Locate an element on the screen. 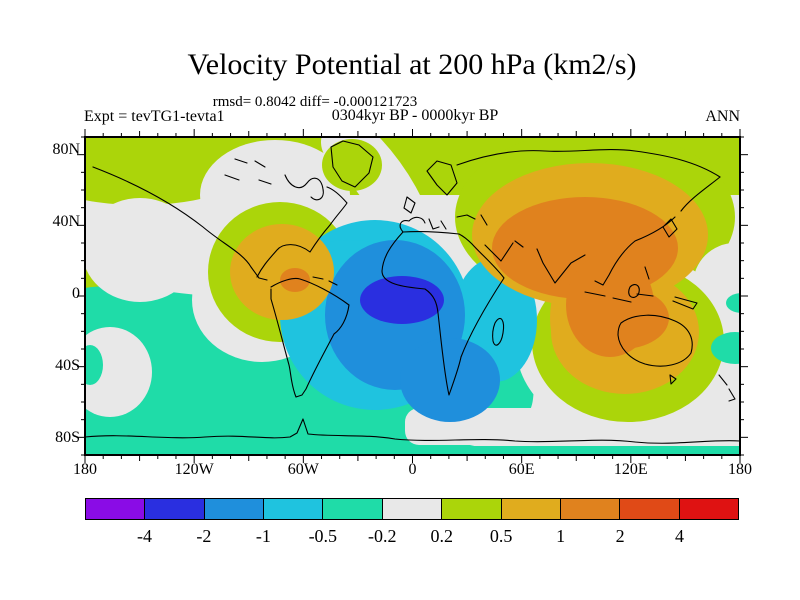  colorbar is located at coordinates (412, 509).